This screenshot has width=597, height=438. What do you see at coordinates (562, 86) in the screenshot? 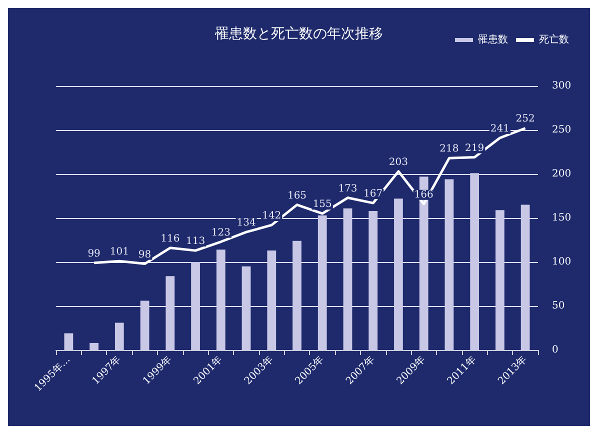
I see `y-tick-label: 300` at bounding box center [562, 86].